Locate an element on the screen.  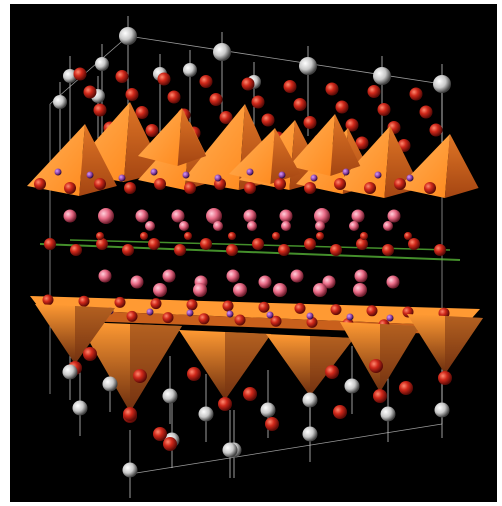
cell-edge is located at coordinates (286, 449).